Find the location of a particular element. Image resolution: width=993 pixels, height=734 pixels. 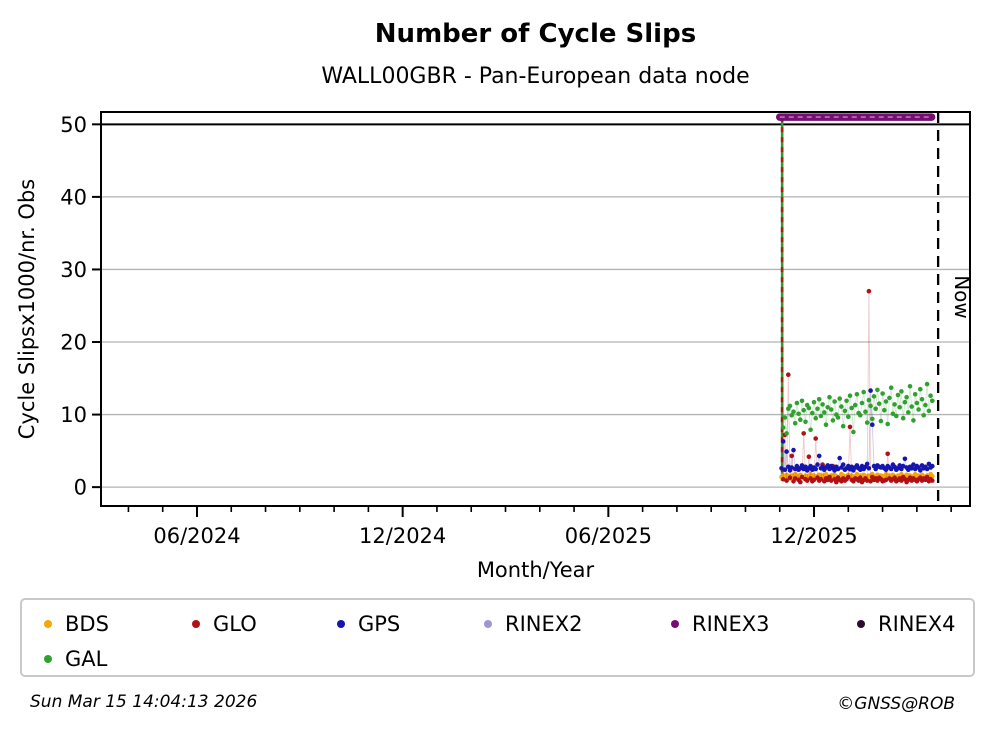

series-GLO is located at coordinates (857, 299).